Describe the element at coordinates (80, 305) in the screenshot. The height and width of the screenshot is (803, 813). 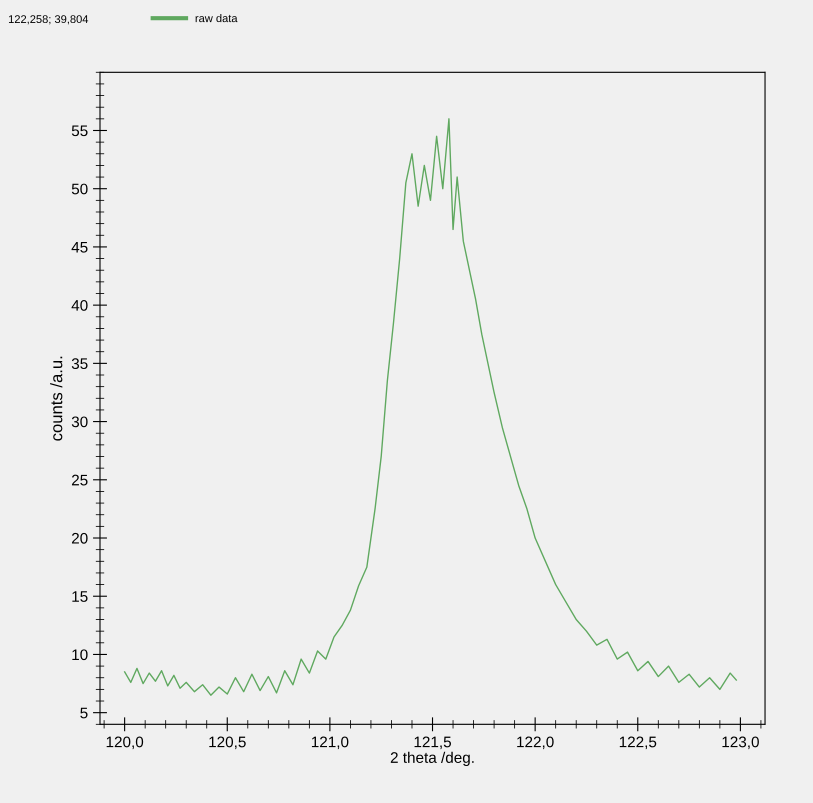
I see `y-tick-label: 40` at that location.